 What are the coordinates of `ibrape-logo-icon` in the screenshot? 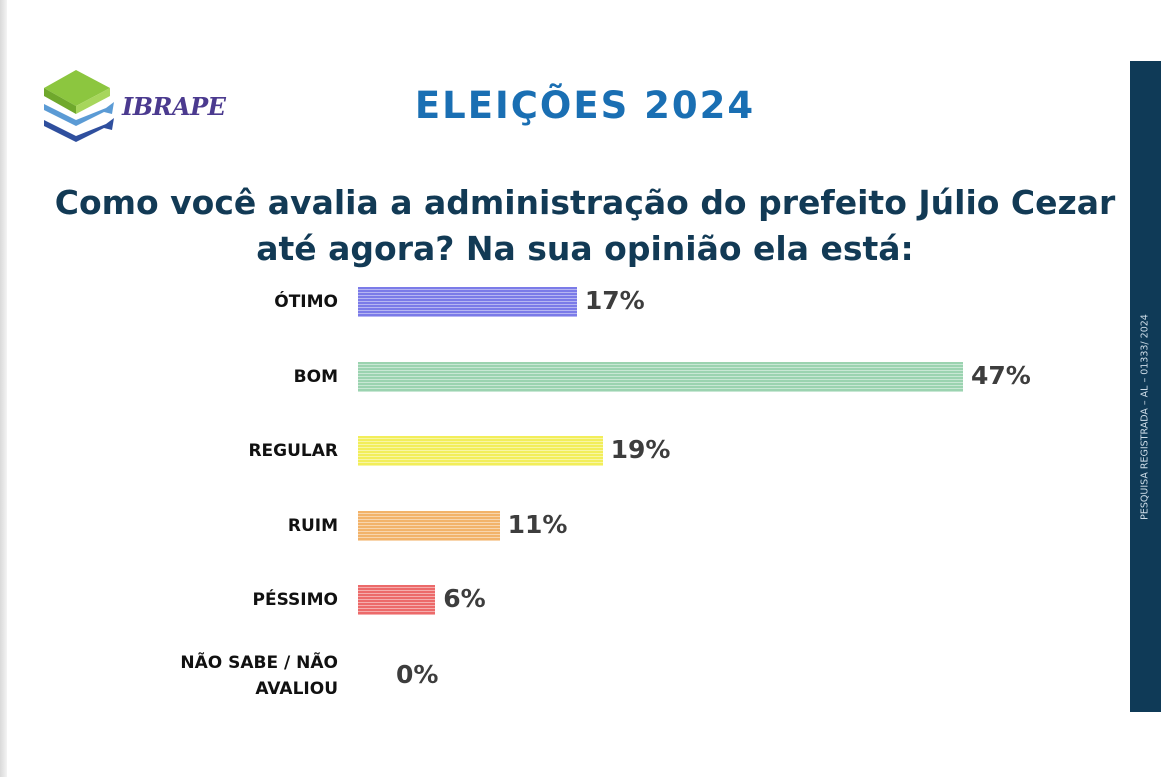 It's located at (79, 106).